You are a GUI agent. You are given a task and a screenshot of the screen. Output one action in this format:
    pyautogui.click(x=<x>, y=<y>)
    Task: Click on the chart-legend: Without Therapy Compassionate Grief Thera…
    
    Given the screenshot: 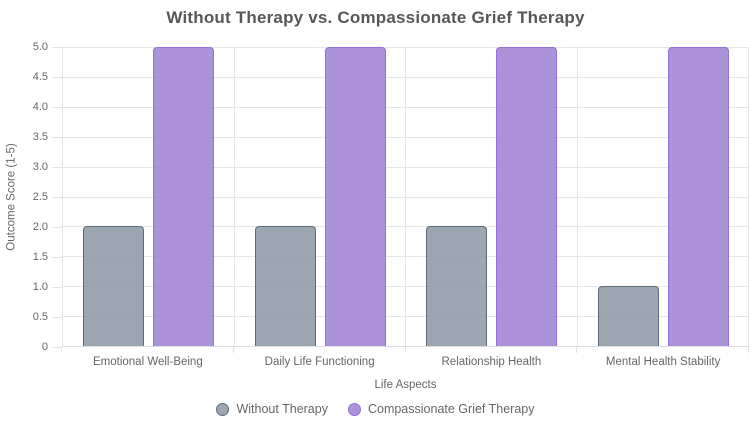 What is the action you would take?
    pyautogui.click(x=375, y=409)
    